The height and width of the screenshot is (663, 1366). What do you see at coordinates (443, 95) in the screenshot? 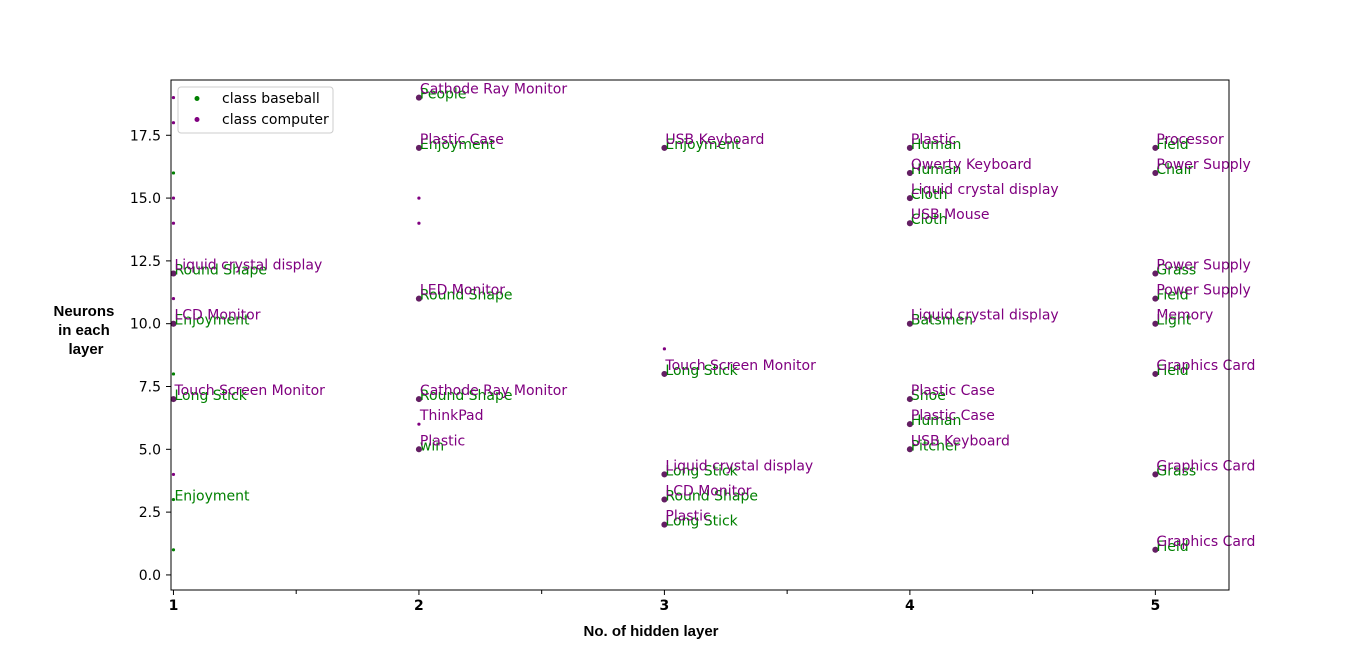
I see `point-label-baseball: People` at bounding box center [443, 95].